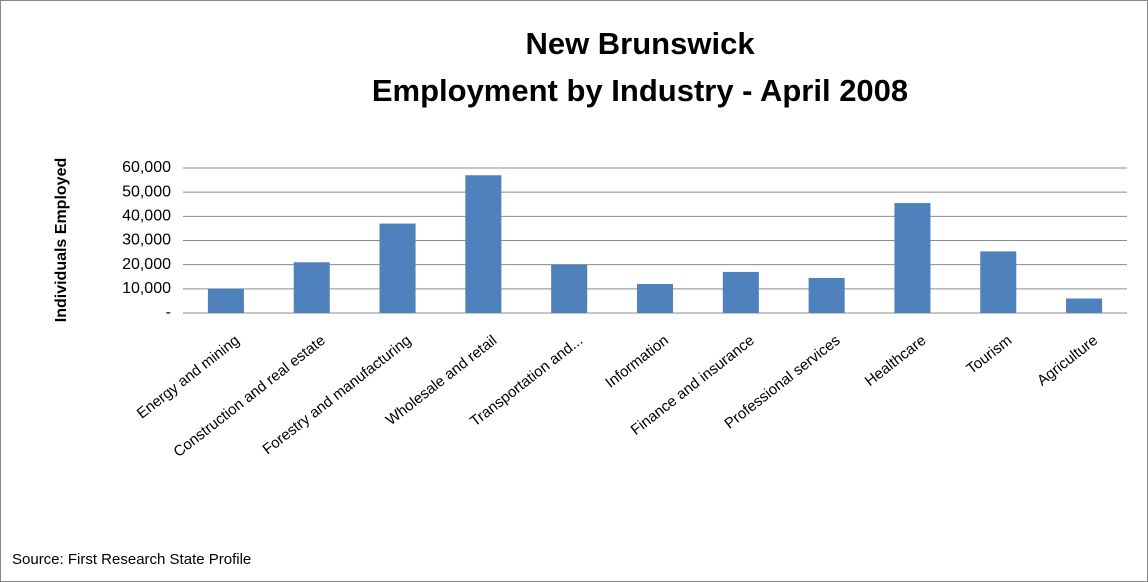  What do you see at coordinates (146, 240) in the screenshot?
I see `y-tick-label: 30,000` at bounding box center [146, 240].